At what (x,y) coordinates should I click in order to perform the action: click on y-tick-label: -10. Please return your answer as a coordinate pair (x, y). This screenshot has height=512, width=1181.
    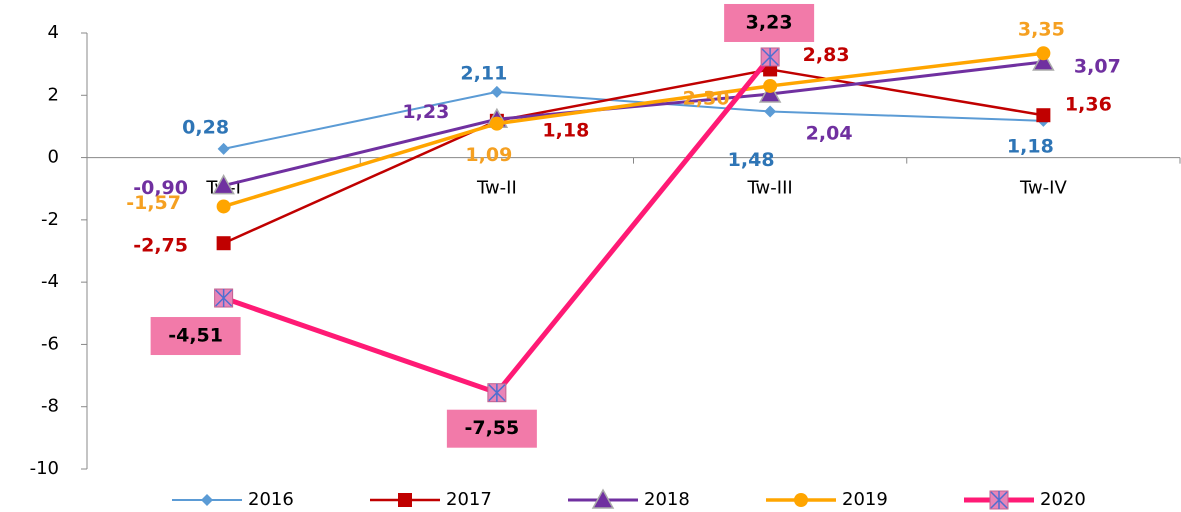
    Looking at the image, I should click on (44, 468).